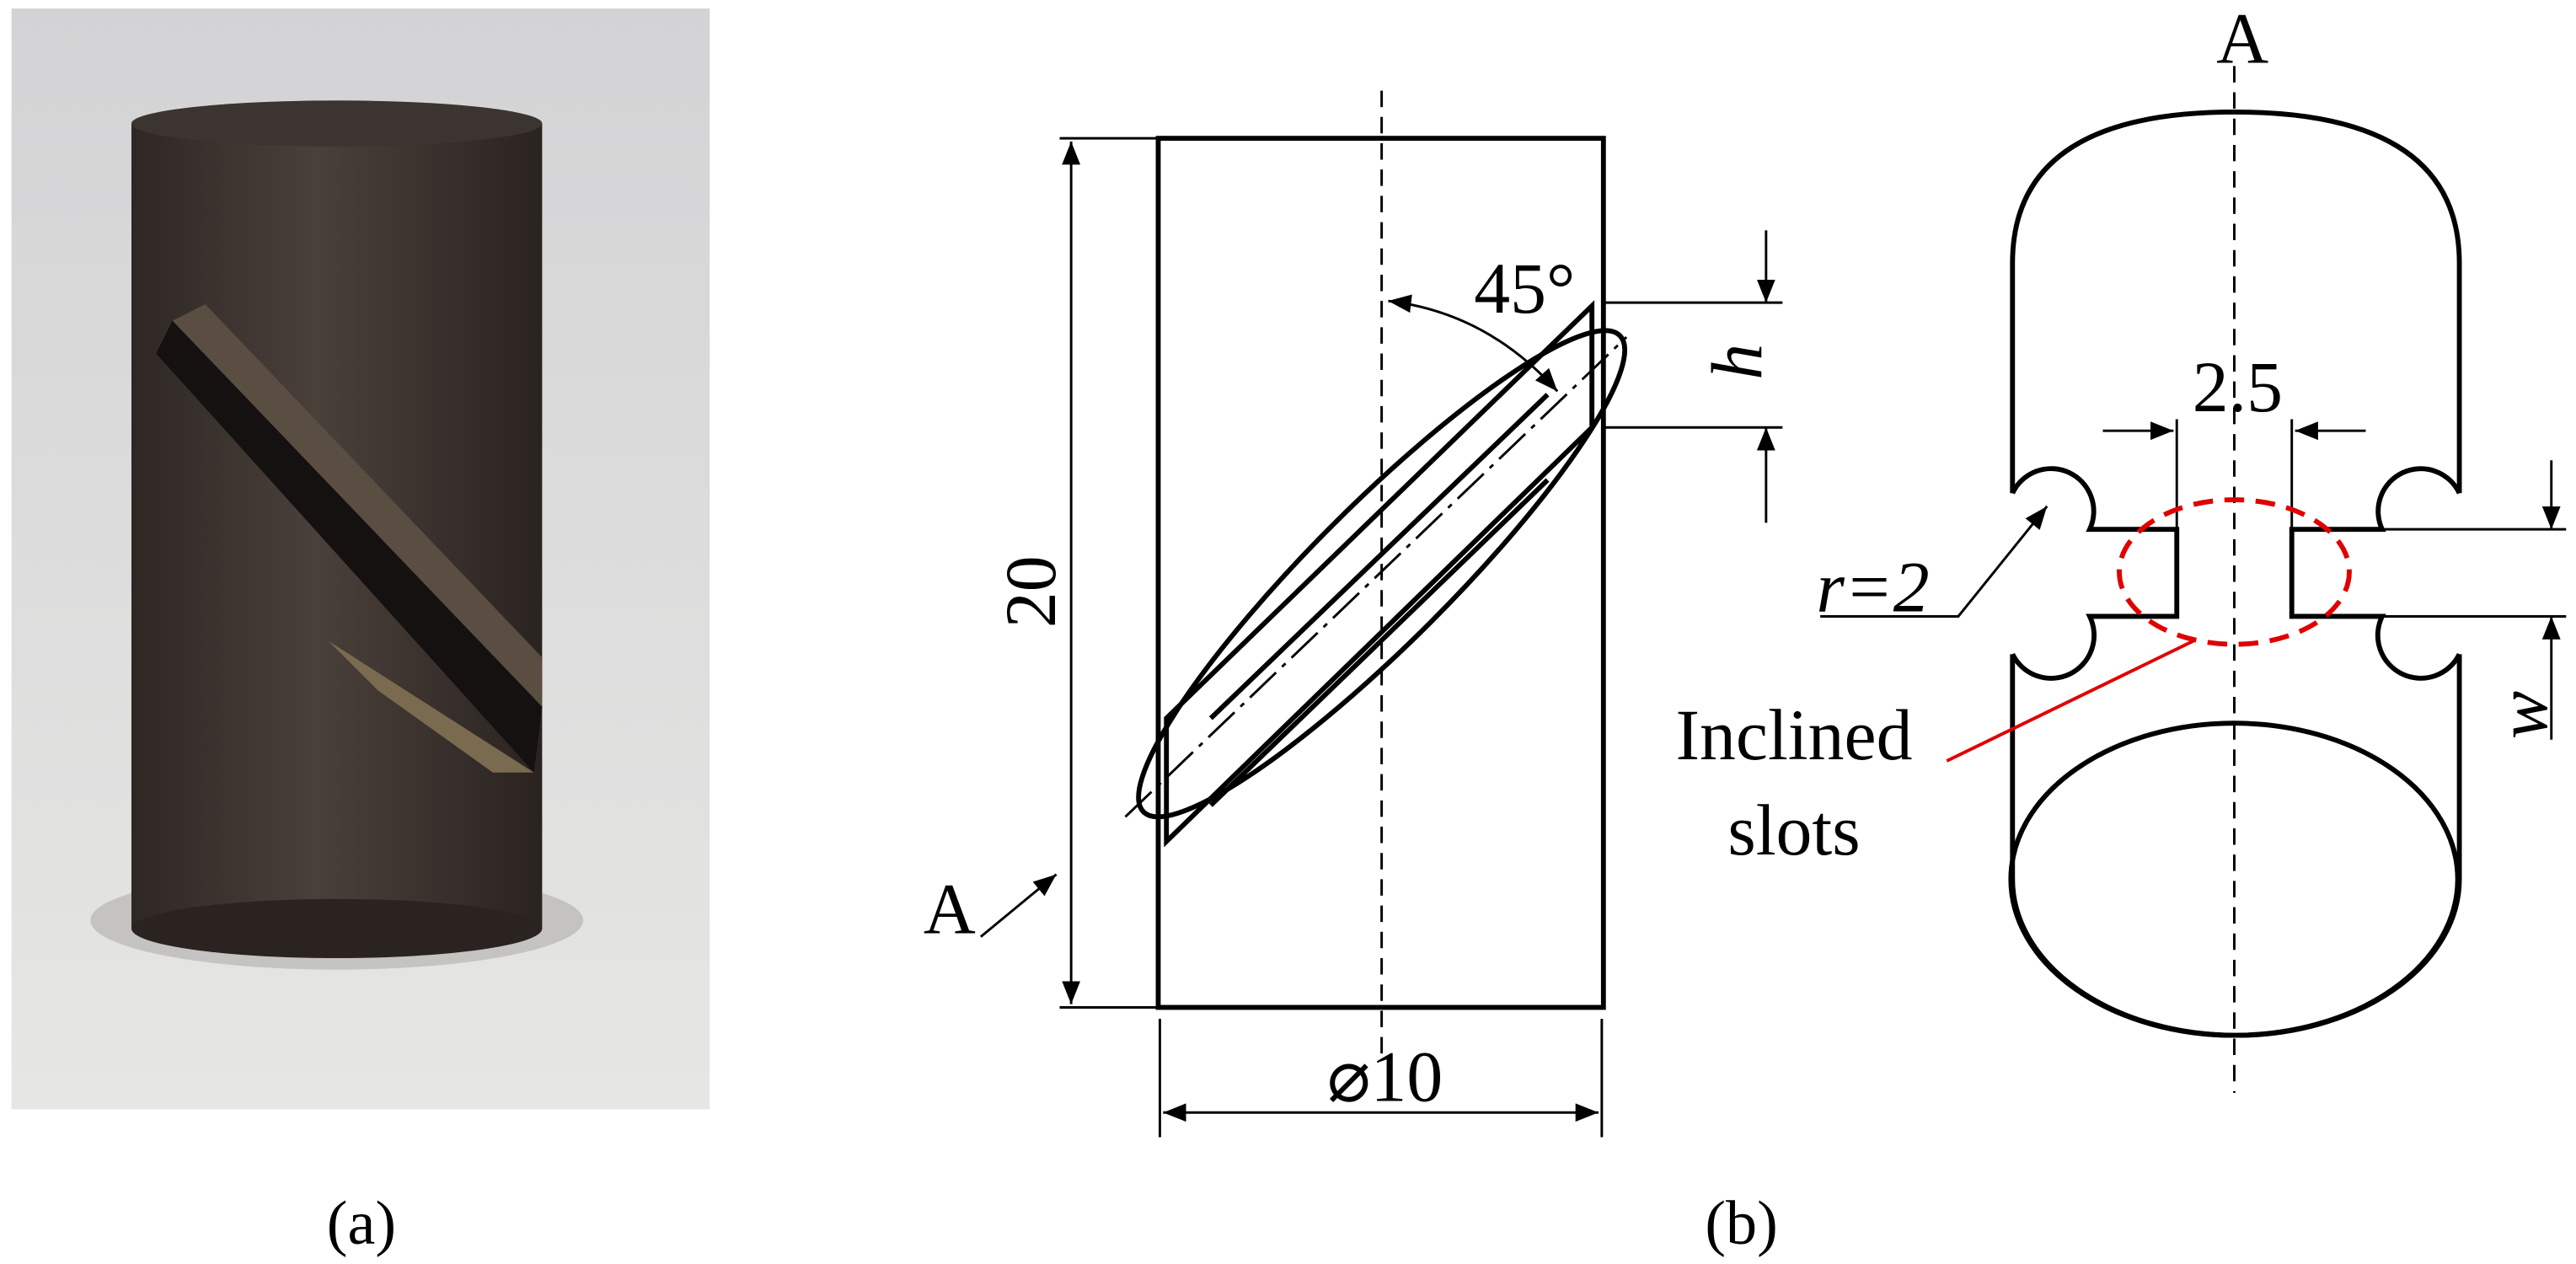 The image size is (2576, 1264). Describe the element at coordinates (1741, 1223) in the screenshot. I see `panel-label: (b)` at that location.